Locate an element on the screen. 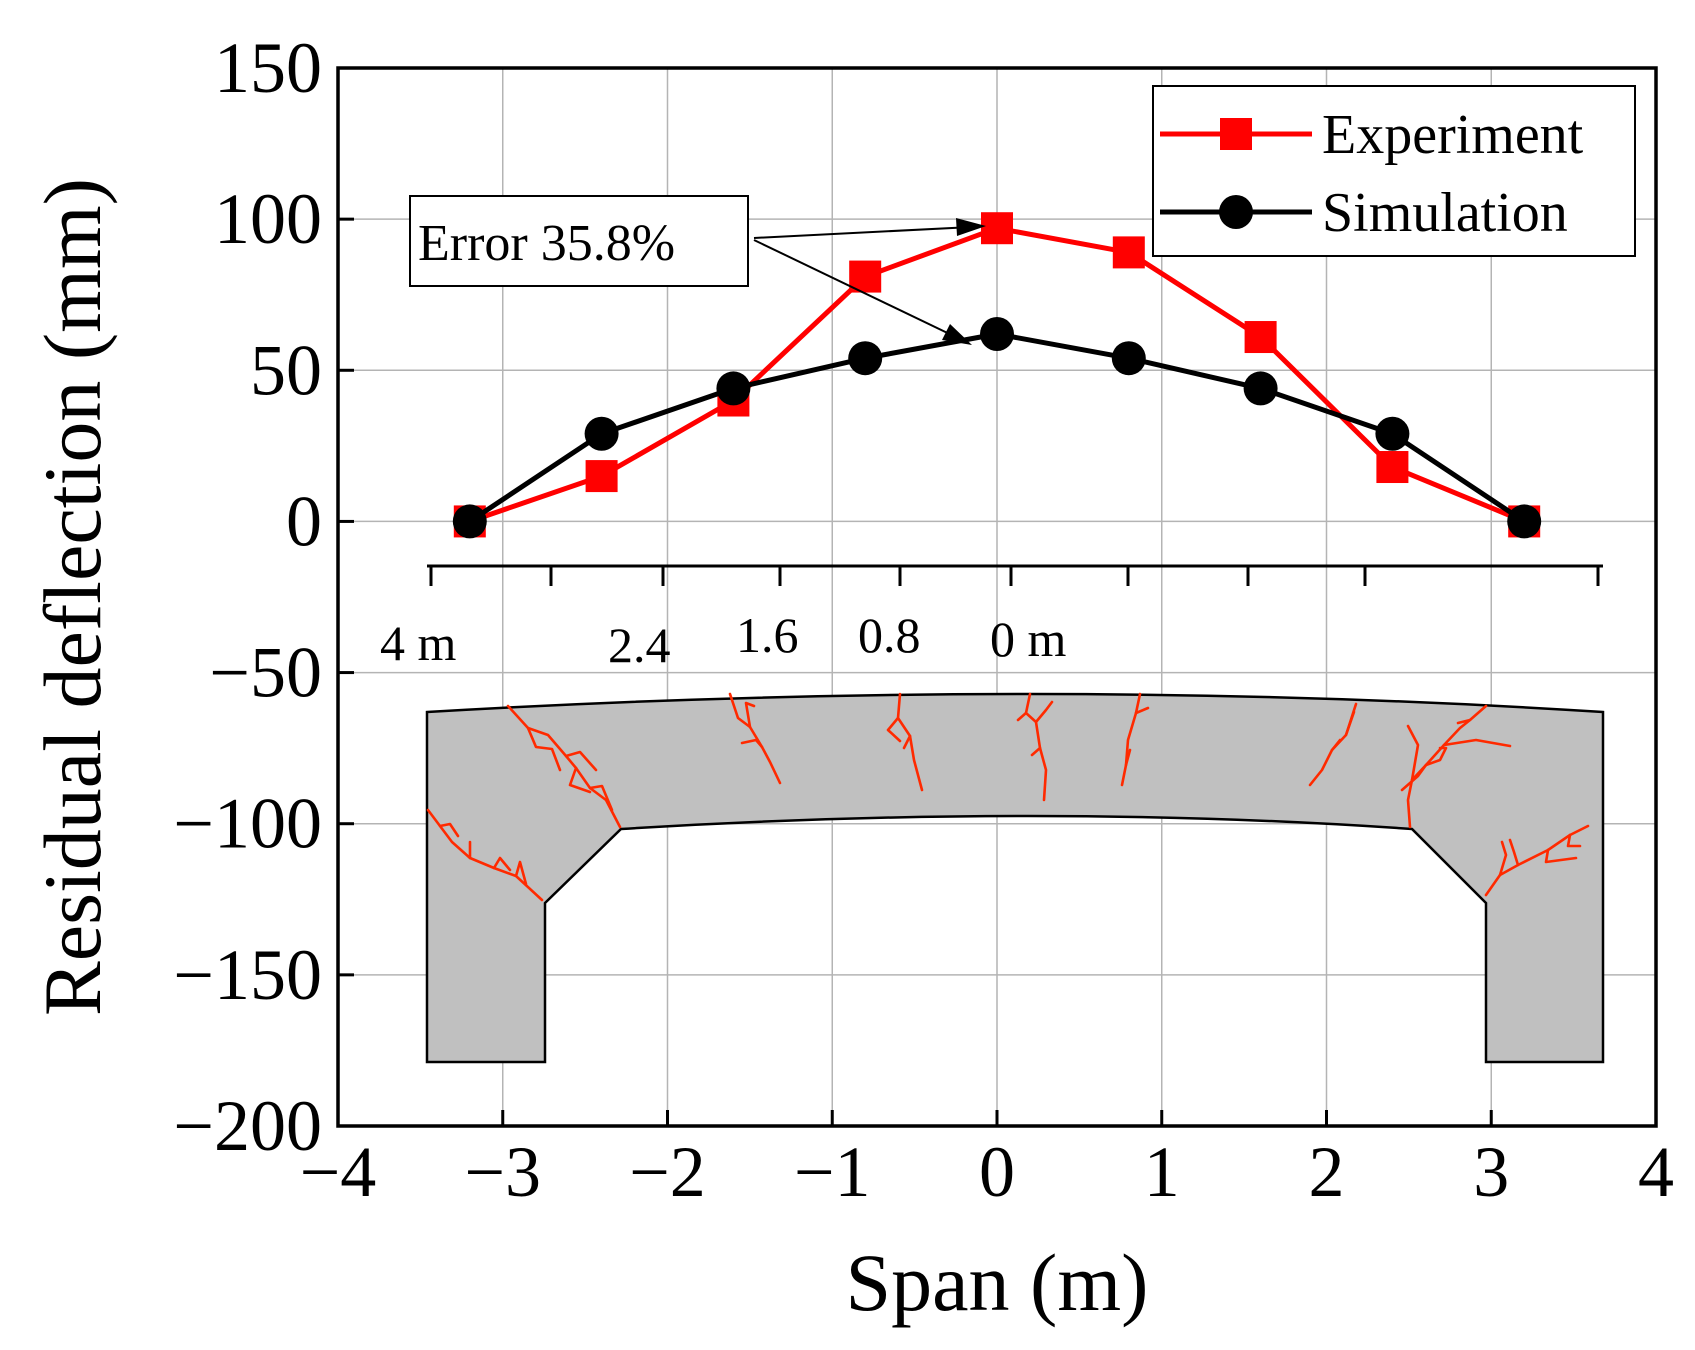  x-tick-label-2: −2 is located at coordinates (667, 1172).